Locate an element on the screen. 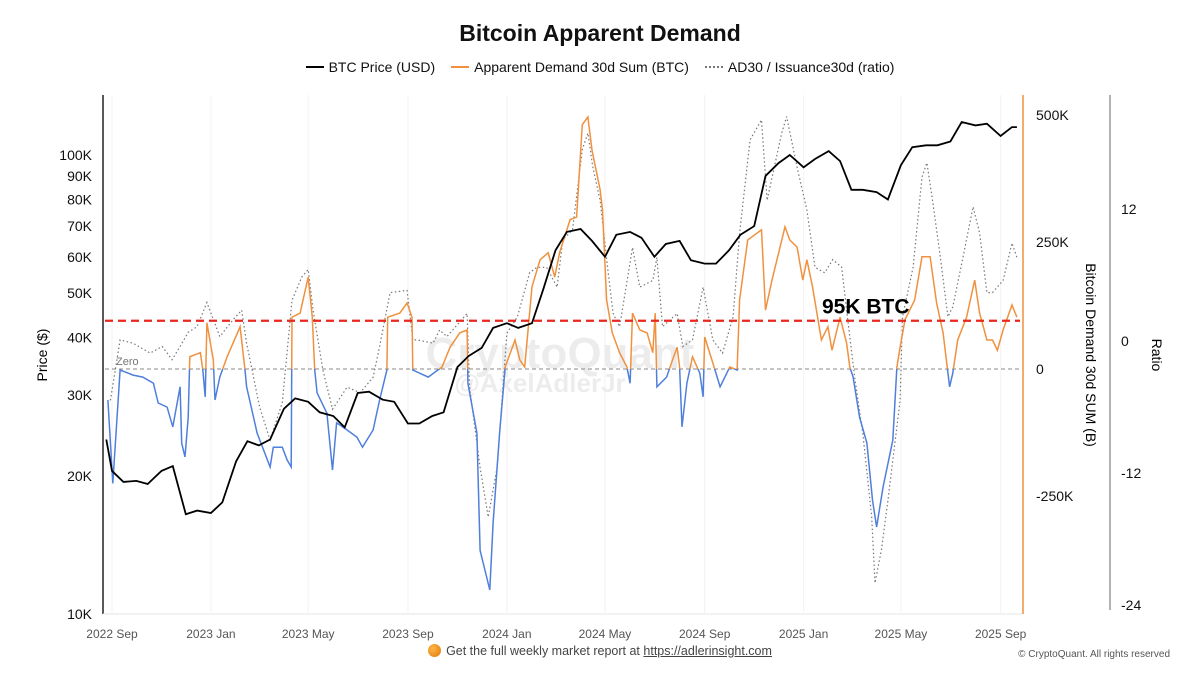  x-tick-label: 2024 Jan is located at coordinates (506, 634).